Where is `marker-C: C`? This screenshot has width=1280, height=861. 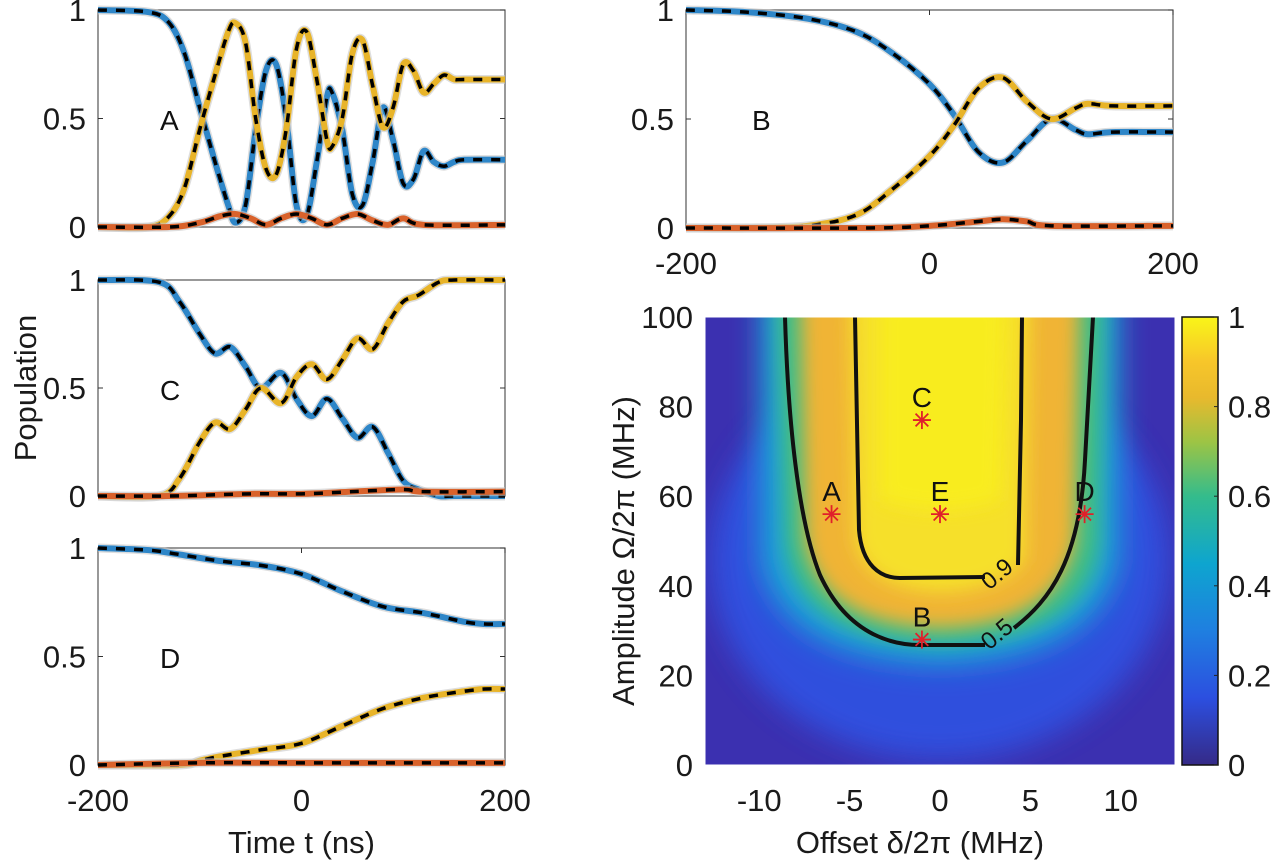
marker-C: C is located at coordinates (922, 406).